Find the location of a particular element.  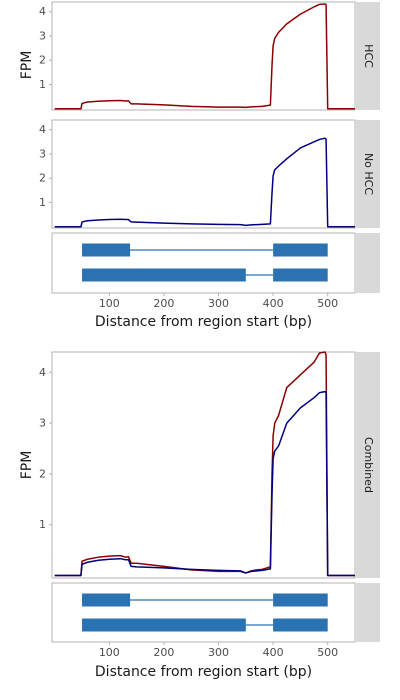

facet-panel: 1 2 3 4 HCC is located at coordinates (209, 56).